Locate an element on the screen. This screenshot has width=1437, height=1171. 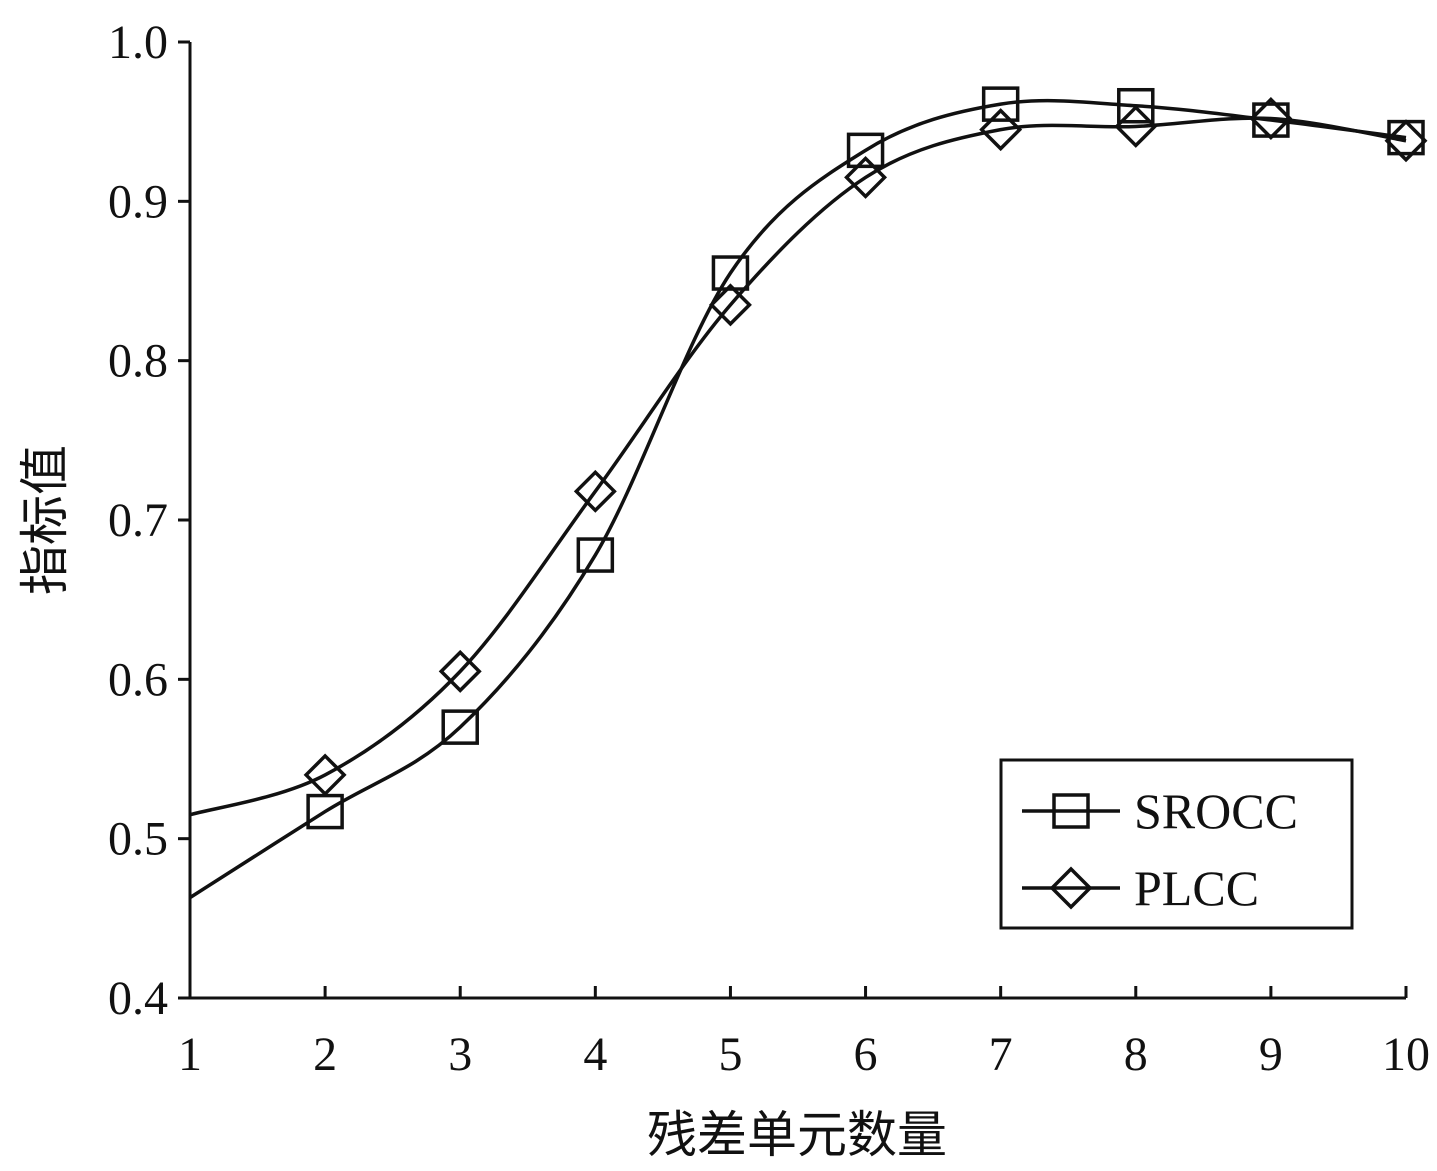
x-tick-label: 6 is located at coordinates (866, 1054).